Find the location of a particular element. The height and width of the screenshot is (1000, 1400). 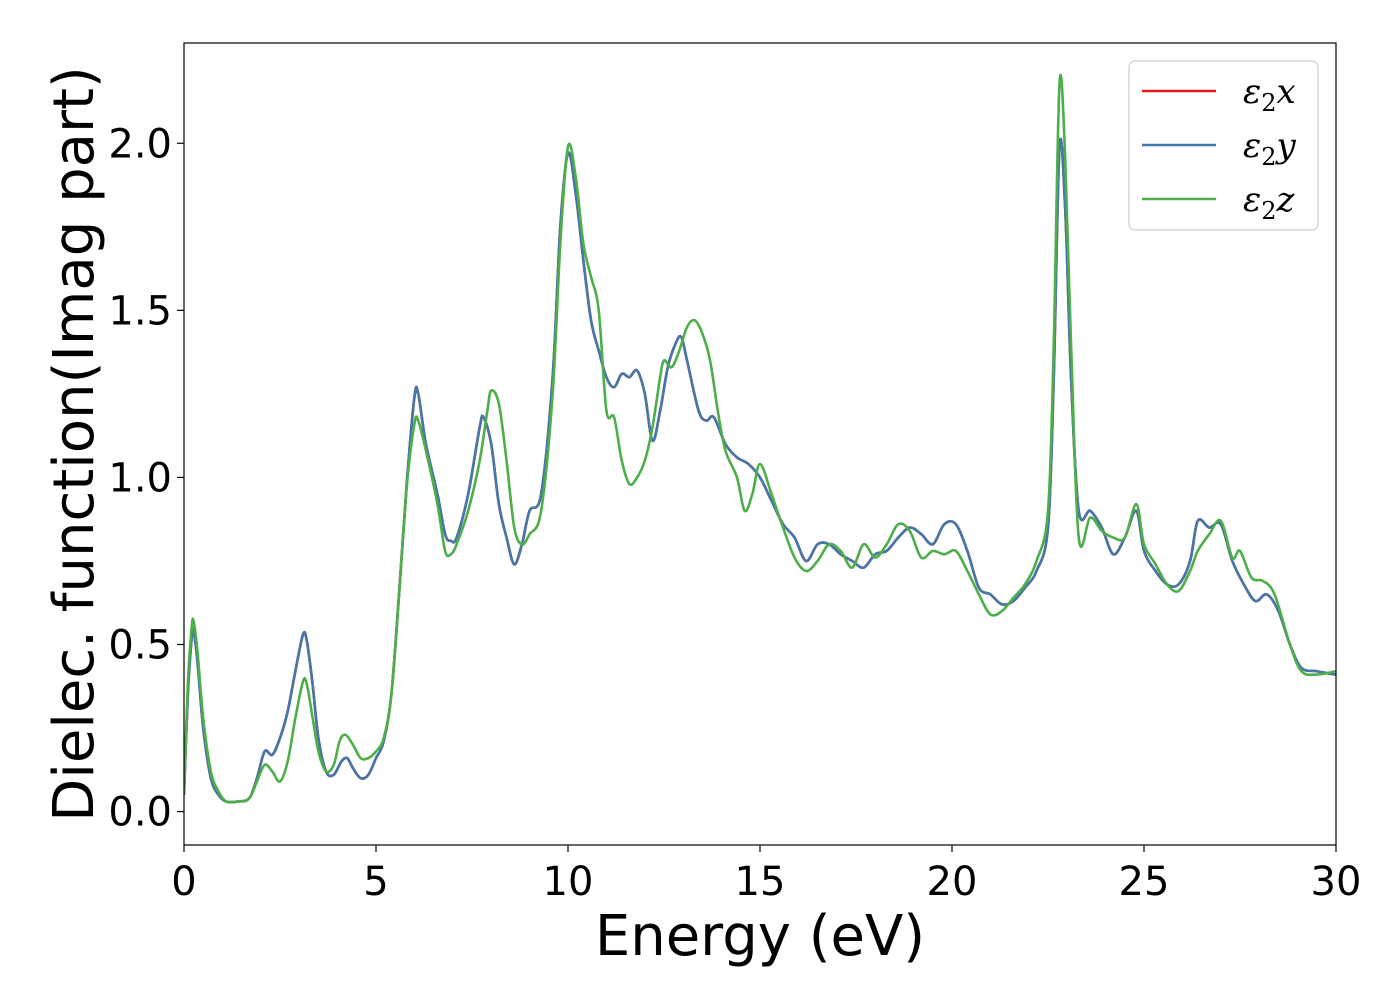

legend: ε2x ε2y ε2z is located at coordinates (1223, 145).